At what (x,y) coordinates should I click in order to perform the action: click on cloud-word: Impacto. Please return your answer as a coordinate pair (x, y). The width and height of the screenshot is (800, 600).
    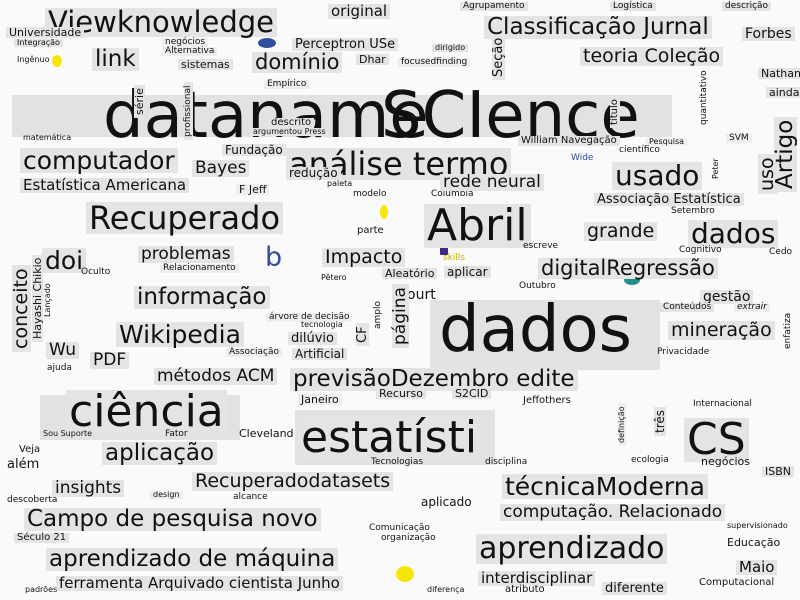
    Looking at the image, I should click on (364, 257).